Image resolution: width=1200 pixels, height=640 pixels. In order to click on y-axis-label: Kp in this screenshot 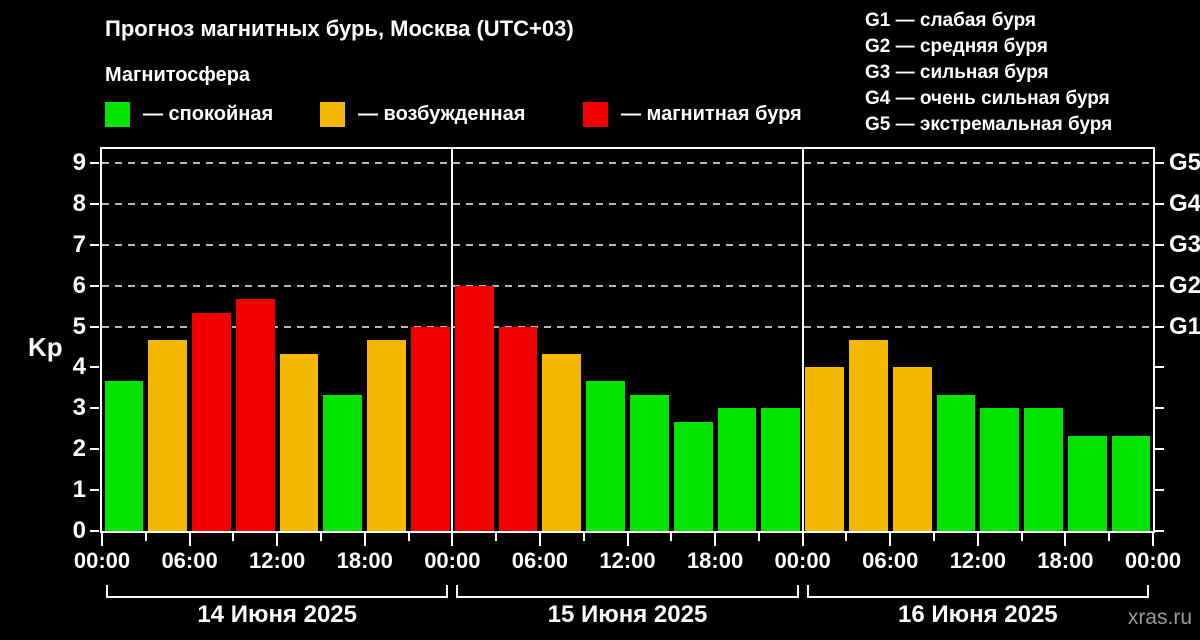, I will do `click(45, 347)`.